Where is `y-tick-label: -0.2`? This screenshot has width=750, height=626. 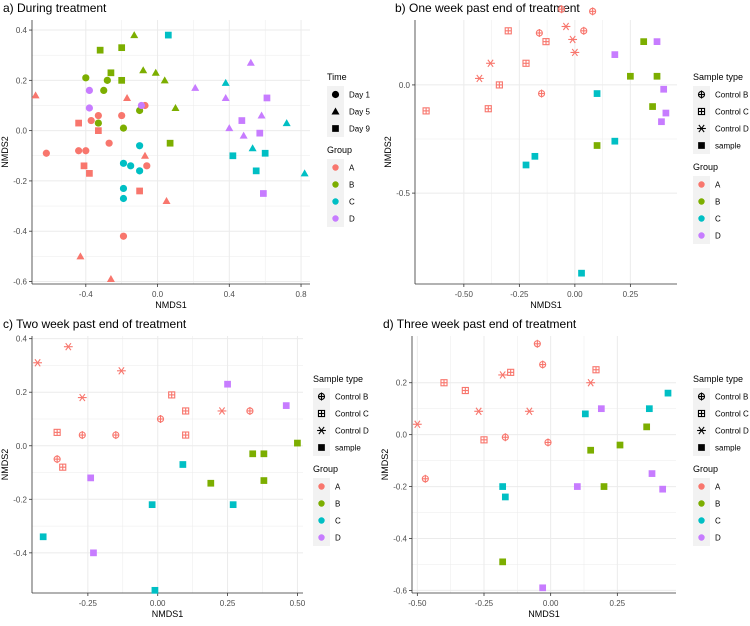 y-tick-label: -0.2 is located at coordinates (20, 499).